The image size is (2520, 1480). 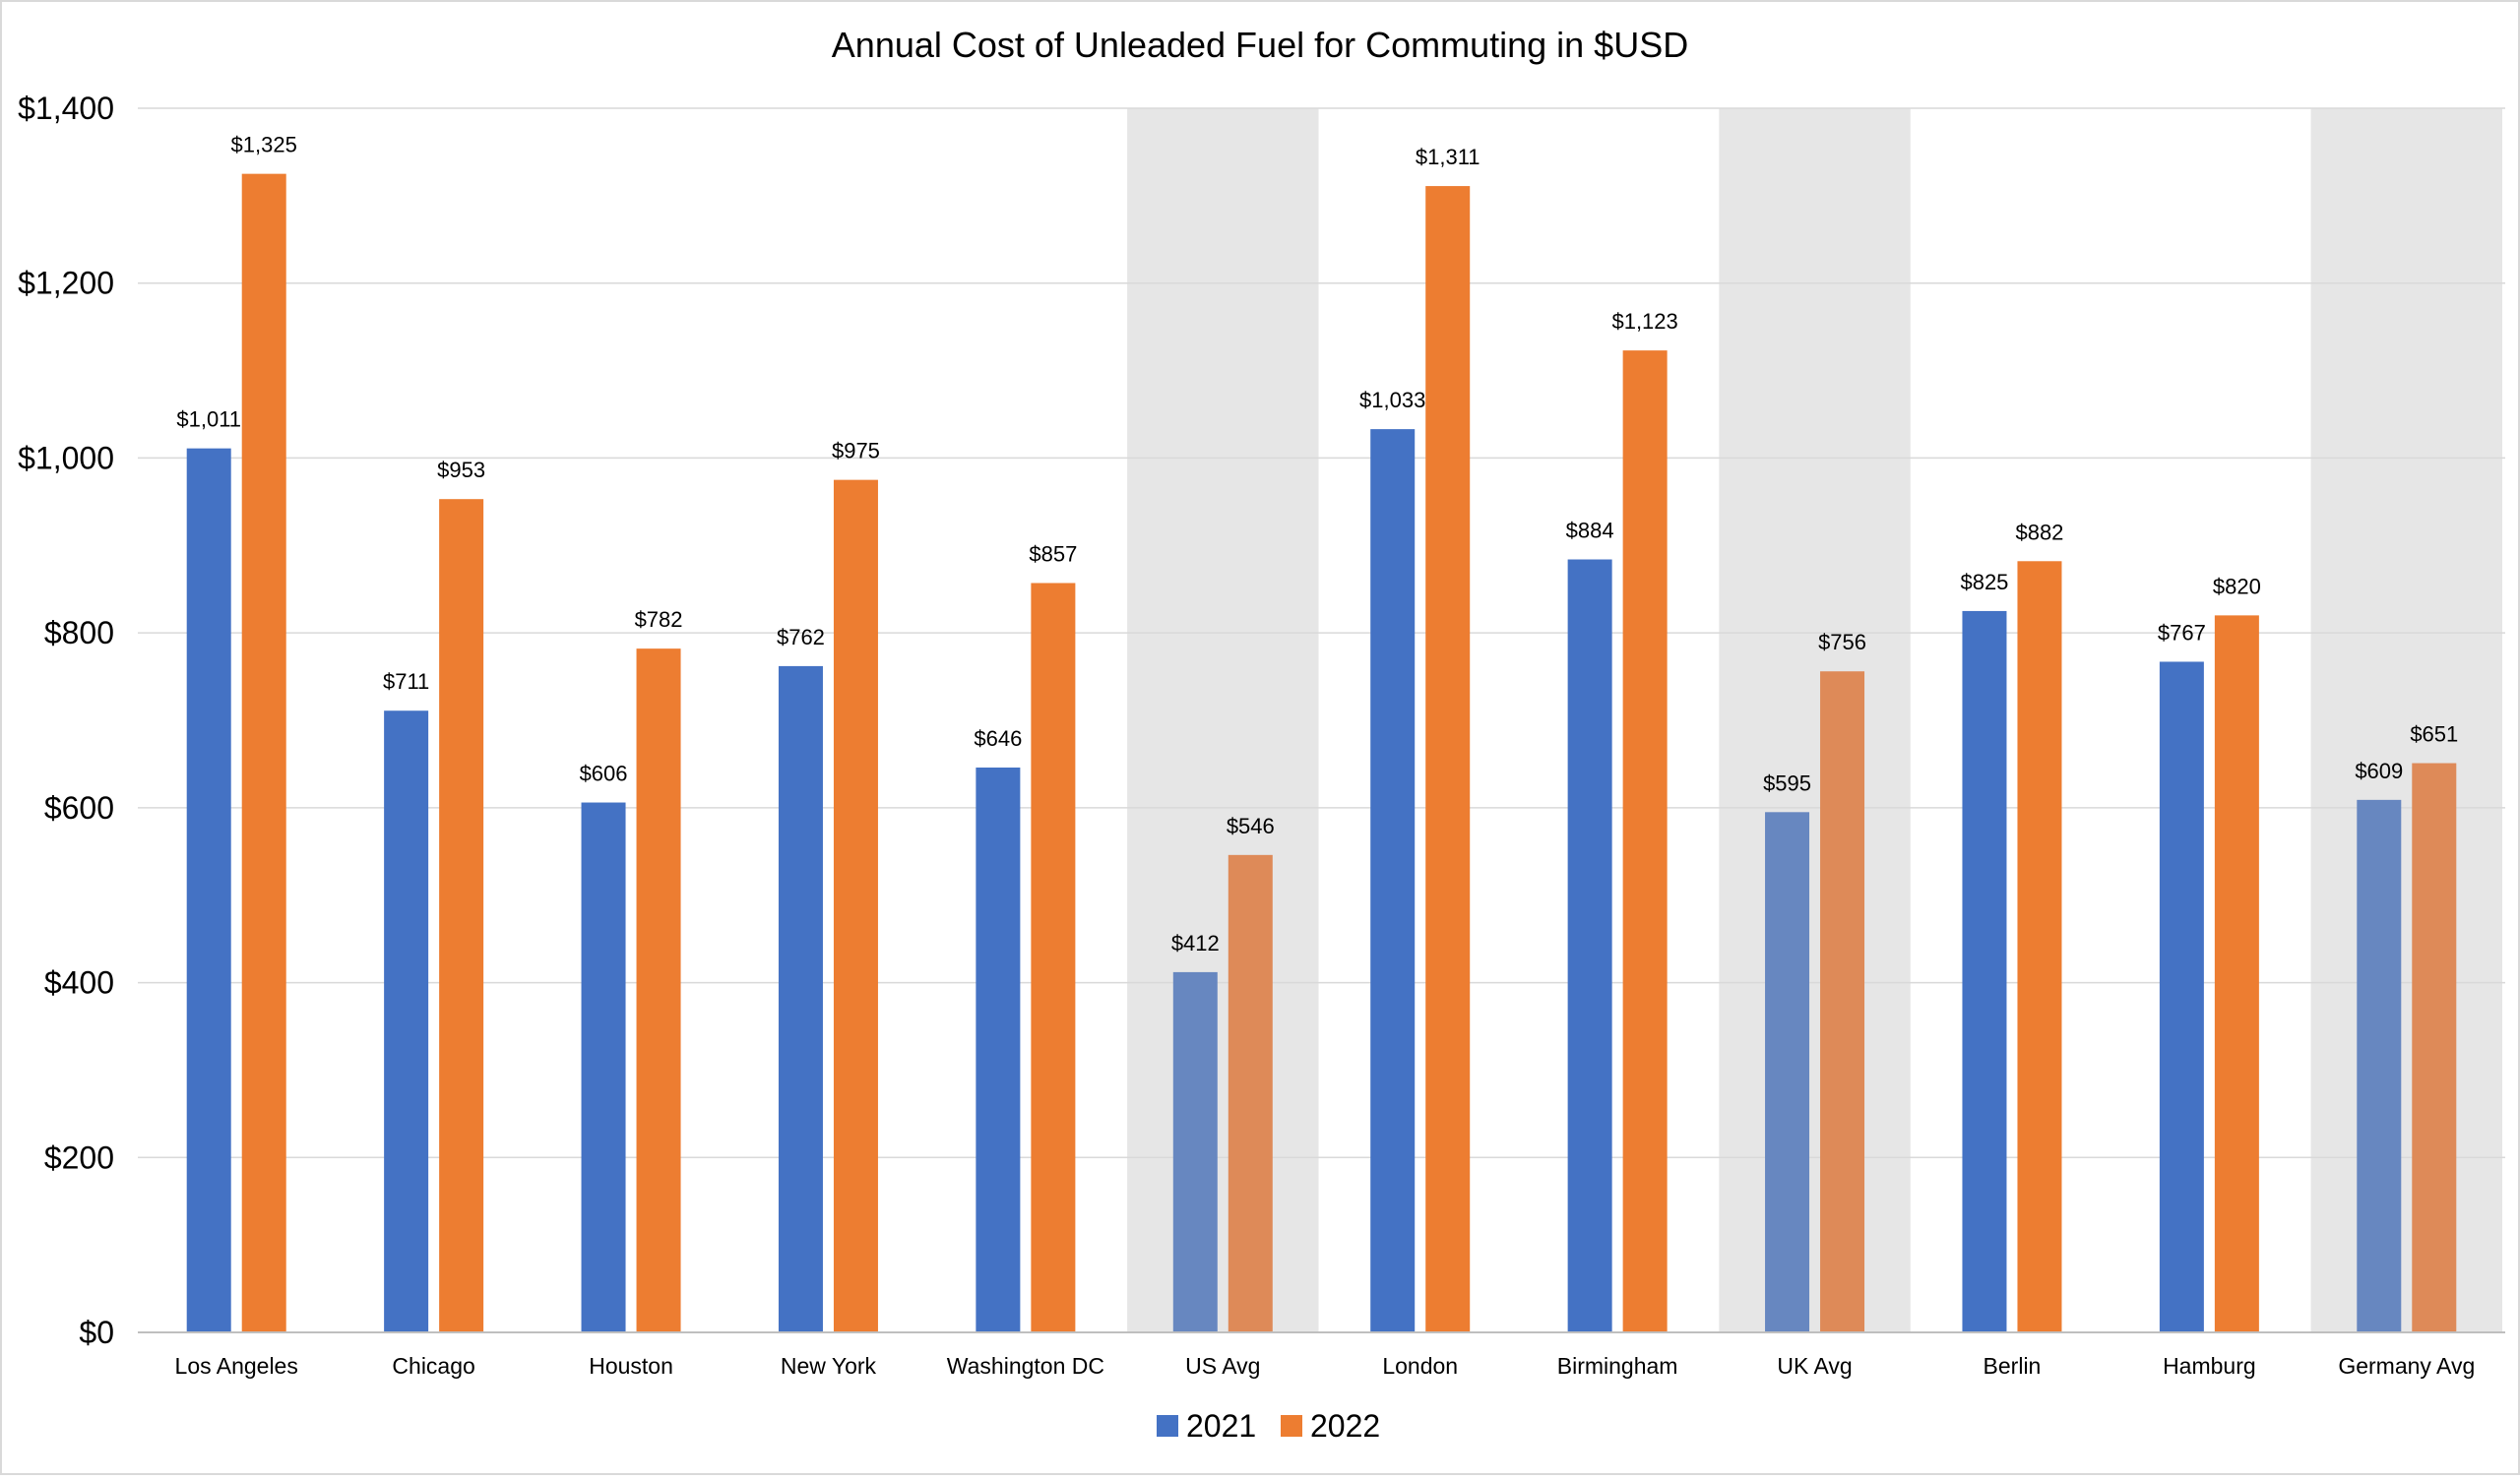 I want to click on data-label-los-angeles-2022: $1,325, so click(x=264, y=145).